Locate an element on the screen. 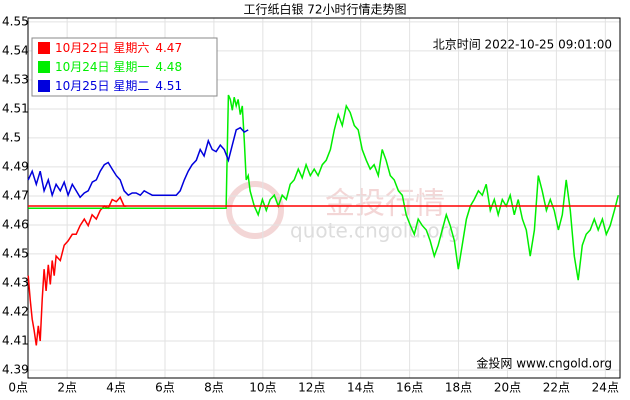  y-tick-label: 4.5 is located at coordinates (11, 137).